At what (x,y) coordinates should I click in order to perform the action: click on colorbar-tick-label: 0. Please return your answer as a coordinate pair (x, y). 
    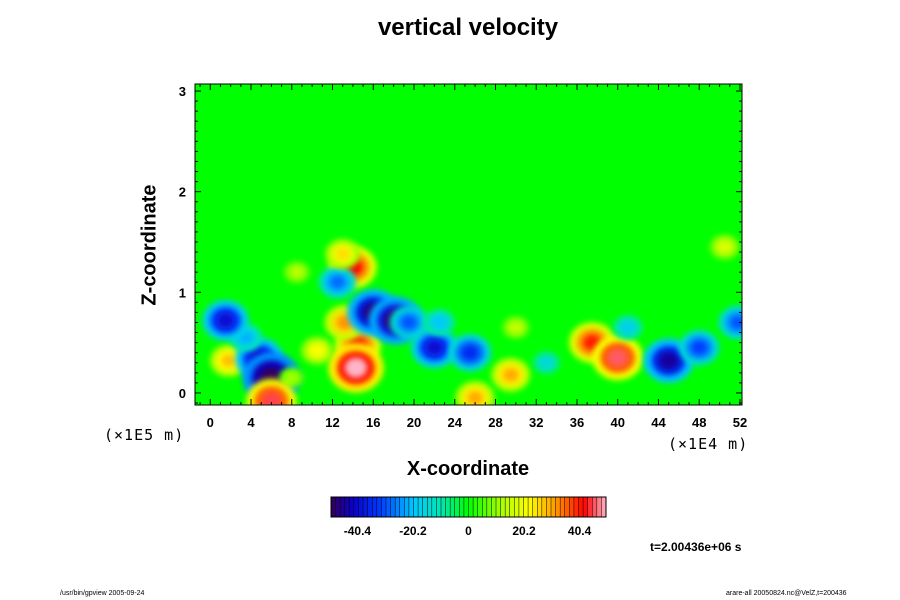
    Looking at the image, I should click on (468, 531).